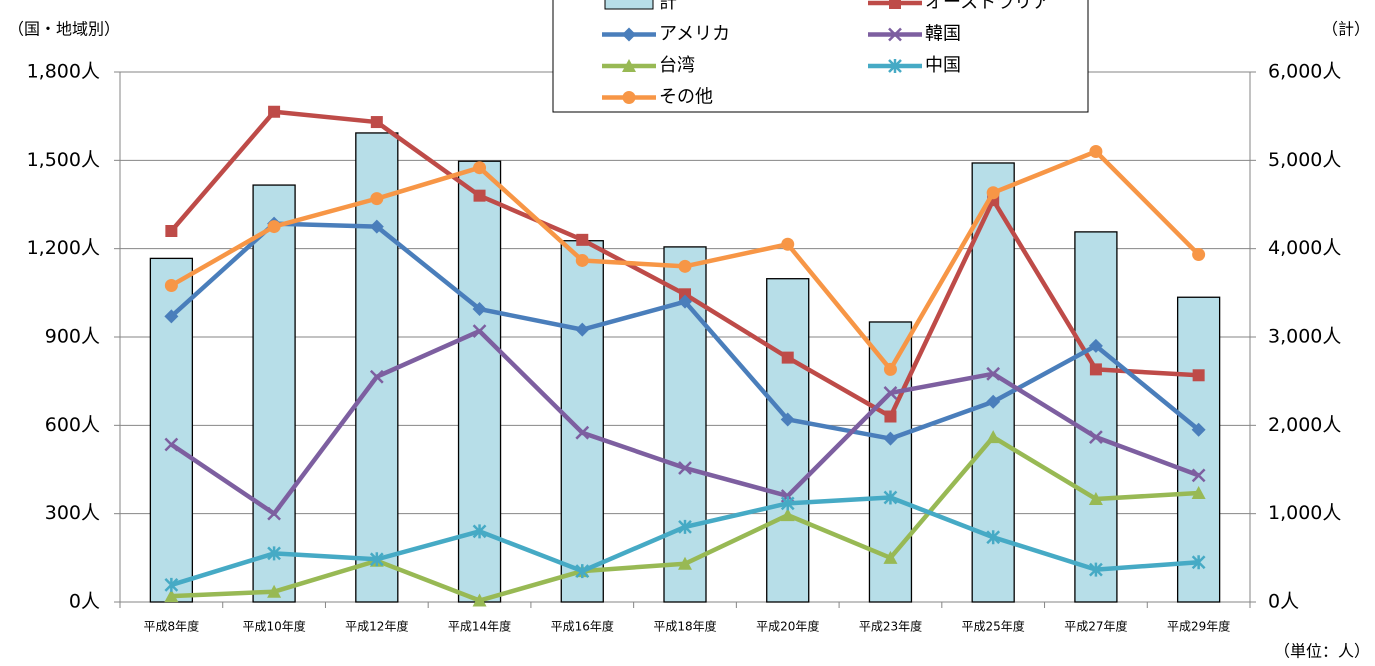  Describe the element at coordinates (172, 626) in the screenshot. I see `x-tick-label: 平成8年度` at that location.